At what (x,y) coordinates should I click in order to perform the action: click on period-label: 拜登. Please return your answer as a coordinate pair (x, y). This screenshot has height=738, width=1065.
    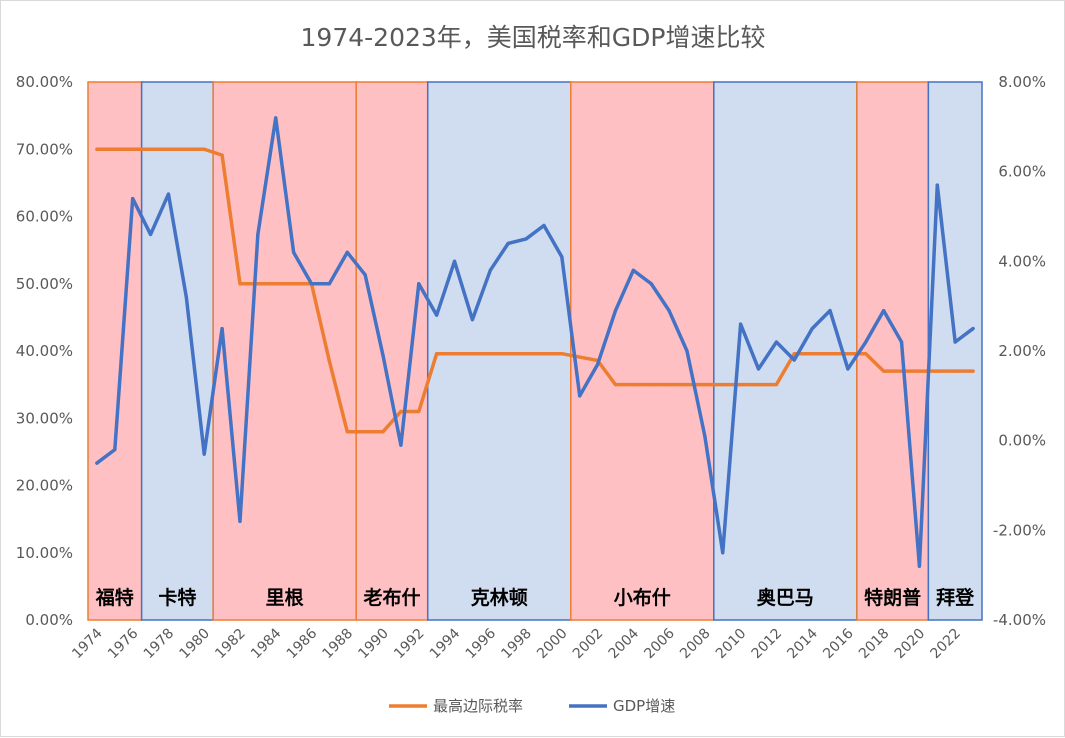
    Looking at the image, I should click on (955, 597).